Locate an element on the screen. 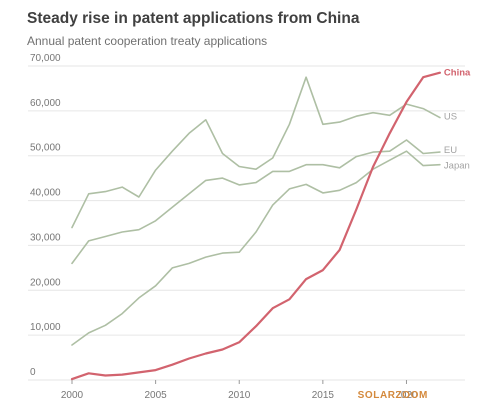 The height and width of the screenshot is (416, 500). y-tick-label: 10,000 is located at coordinates (45, 327).